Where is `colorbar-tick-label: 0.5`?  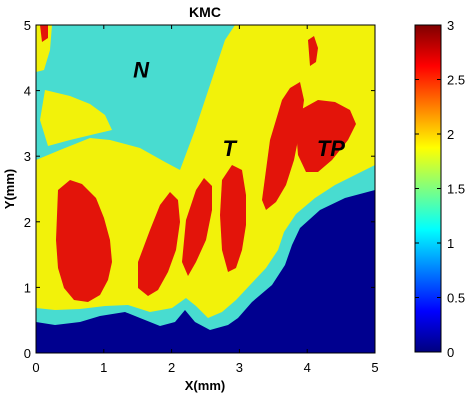
colorbar-tick-label: 0.5 is located at coordinates (456, 298).